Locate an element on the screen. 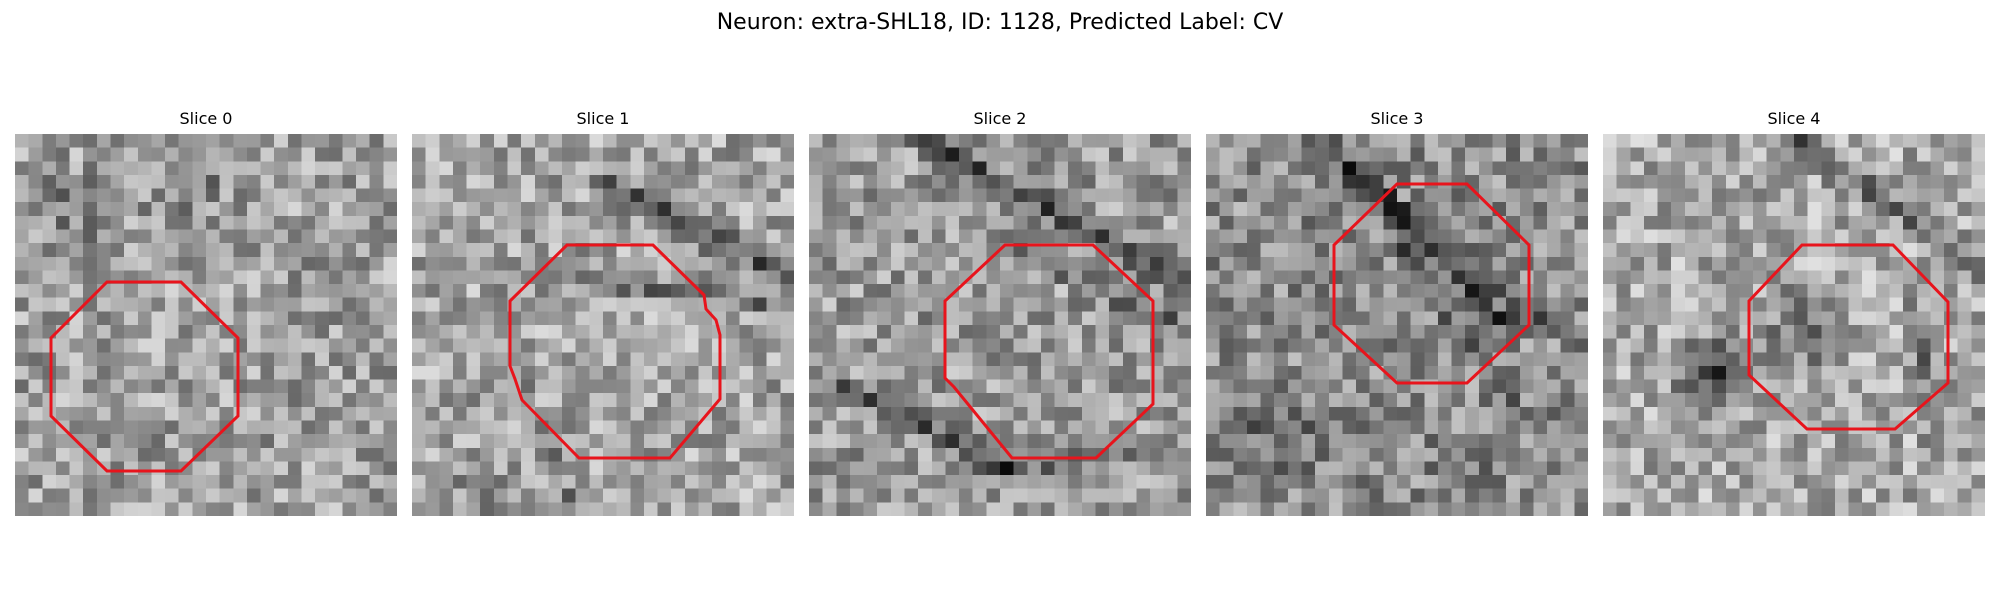 Image resolution: width=2000 pixels, height=600 pixels. slice-panel-1: Slice 1 is located at coordinates (603, 313).